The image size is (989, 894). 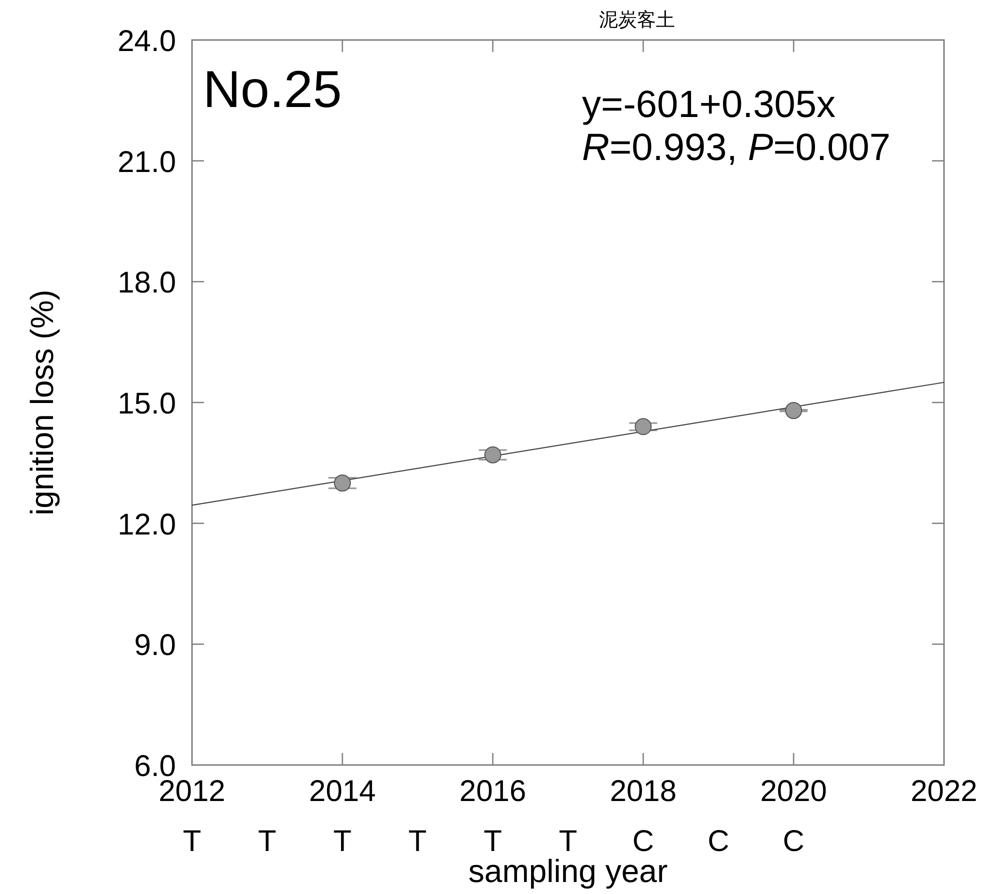 I want to click on y-tick-label: 18.0, so click(x=147, y=283).